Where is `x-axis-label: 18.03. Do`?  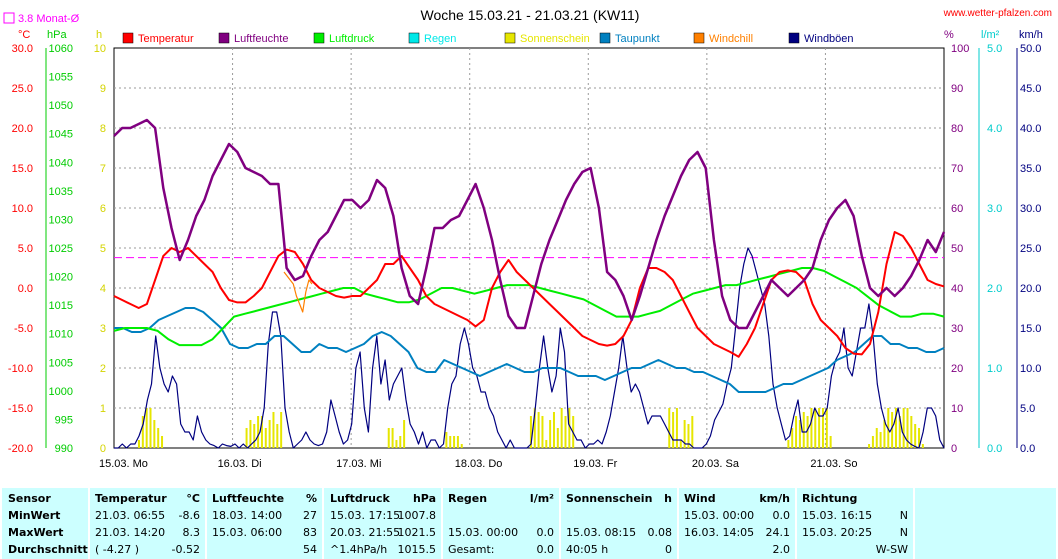
x-axis-label: 18.03. Do is located at coordinates (479, 464).